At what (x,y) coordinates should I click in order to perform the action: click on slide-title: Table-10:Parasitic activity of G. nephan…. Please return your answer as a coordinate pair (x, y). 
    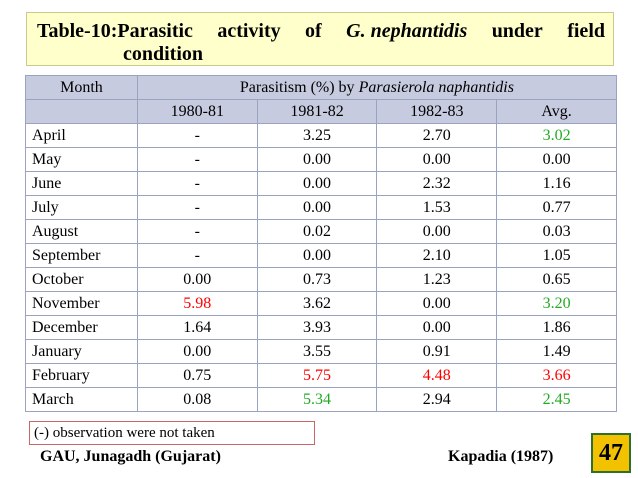
    Looking at the image, I should click on (320, 39).